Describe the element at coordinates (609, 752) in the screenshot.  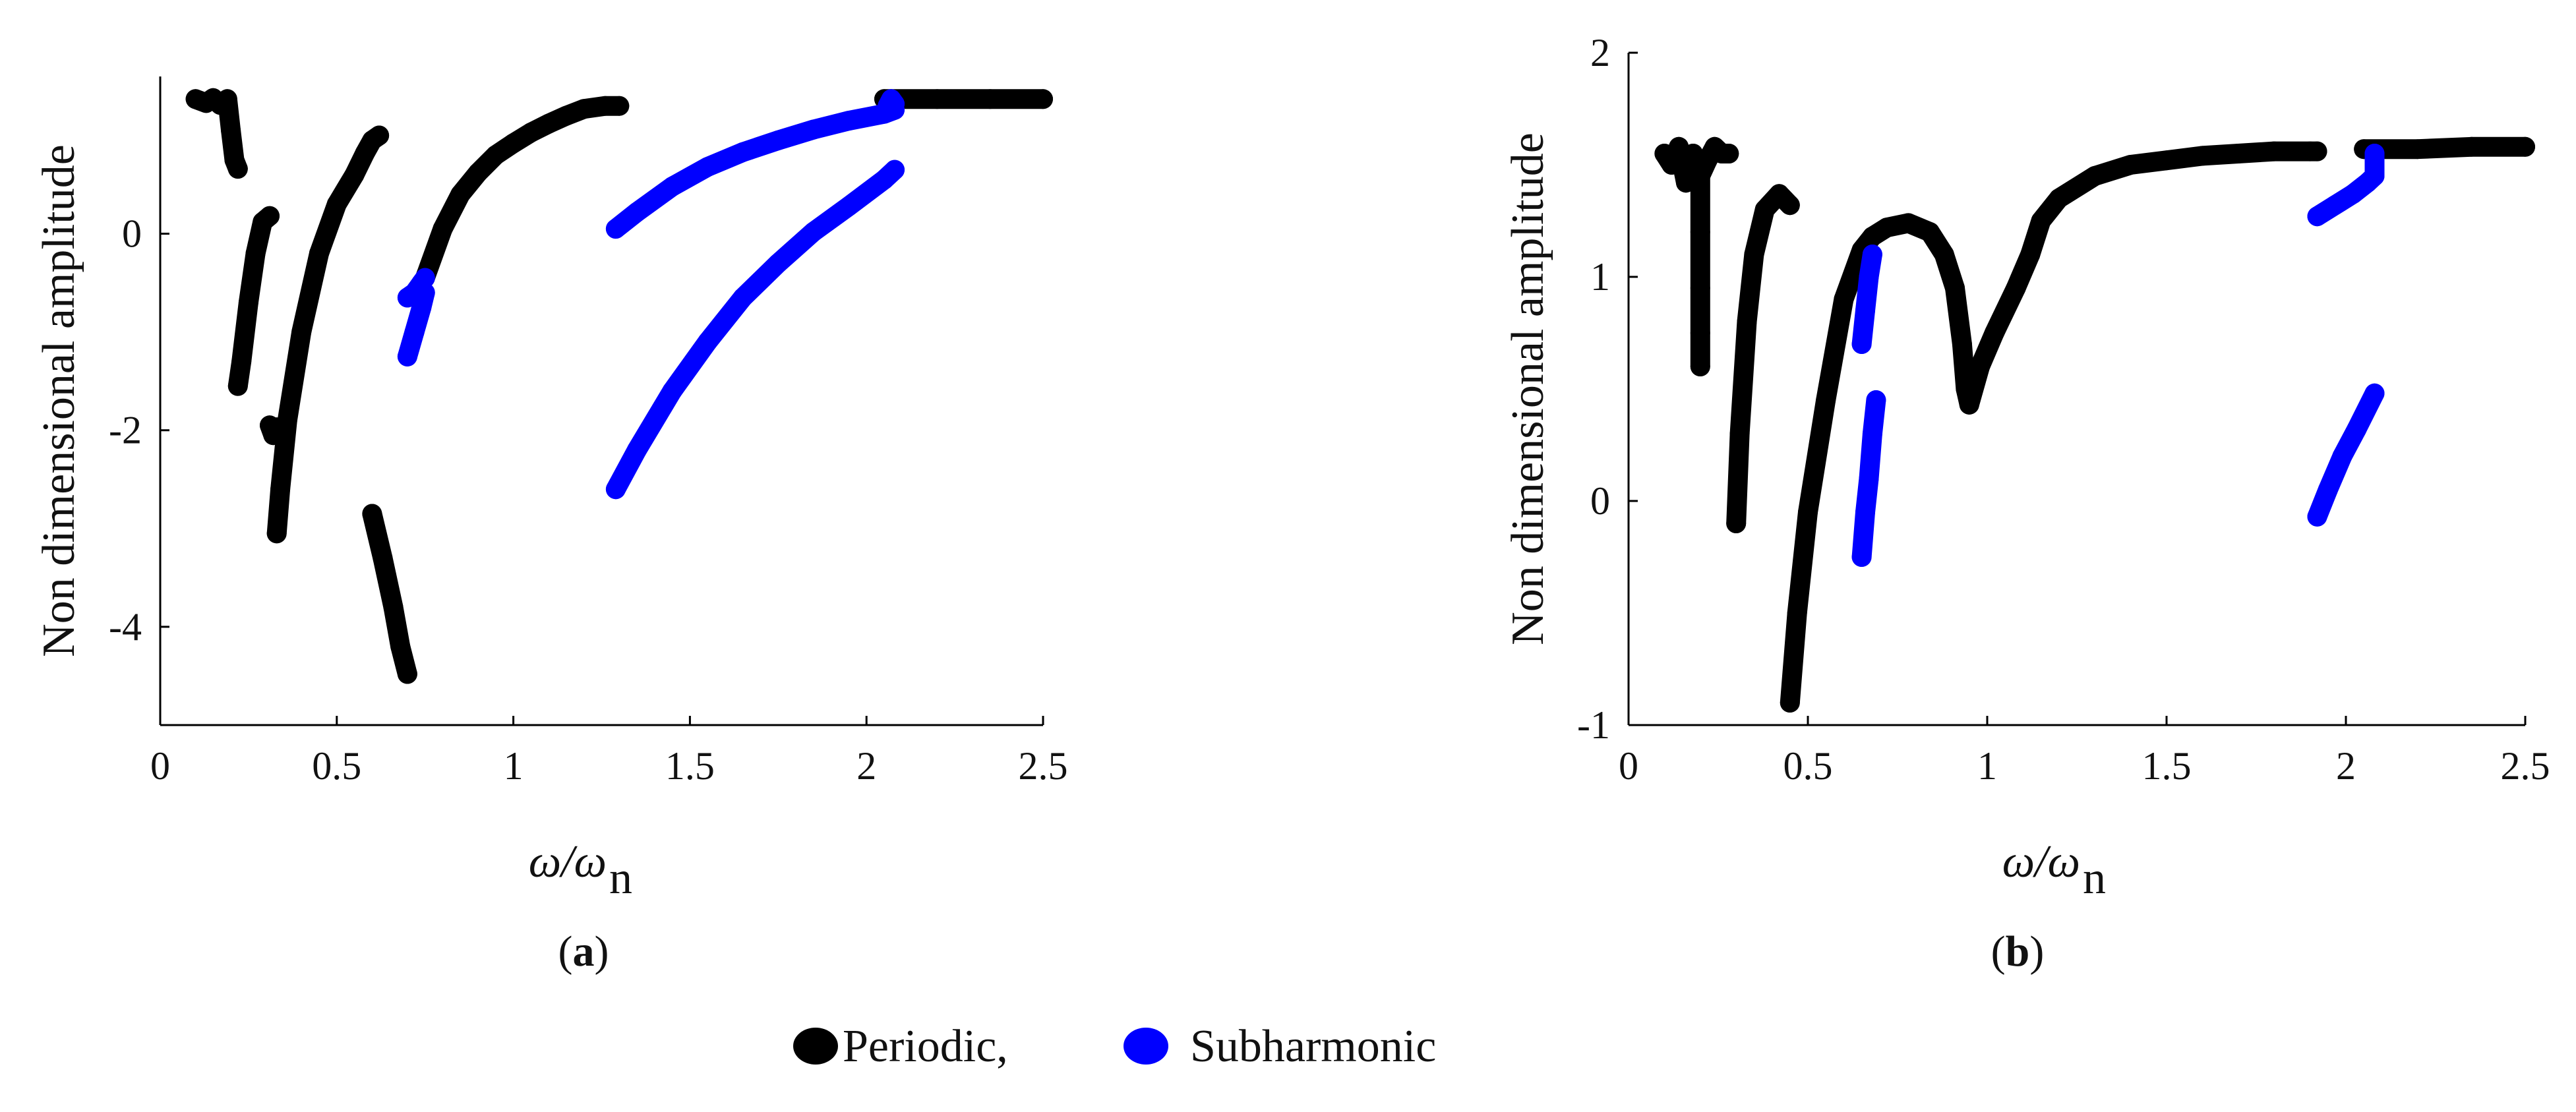
I see `panel-a-x-ticks: 0 0.5 1 1.5 2 2.5` at that location.